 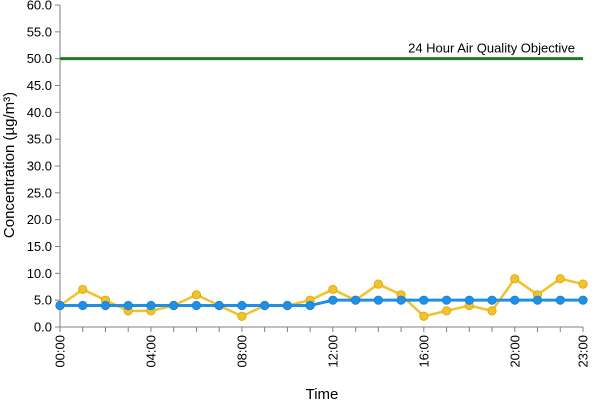 What do you see at coordinates (321, 303) in the screenshot?
I see `series-2-line` at bounding box center [321, 303].